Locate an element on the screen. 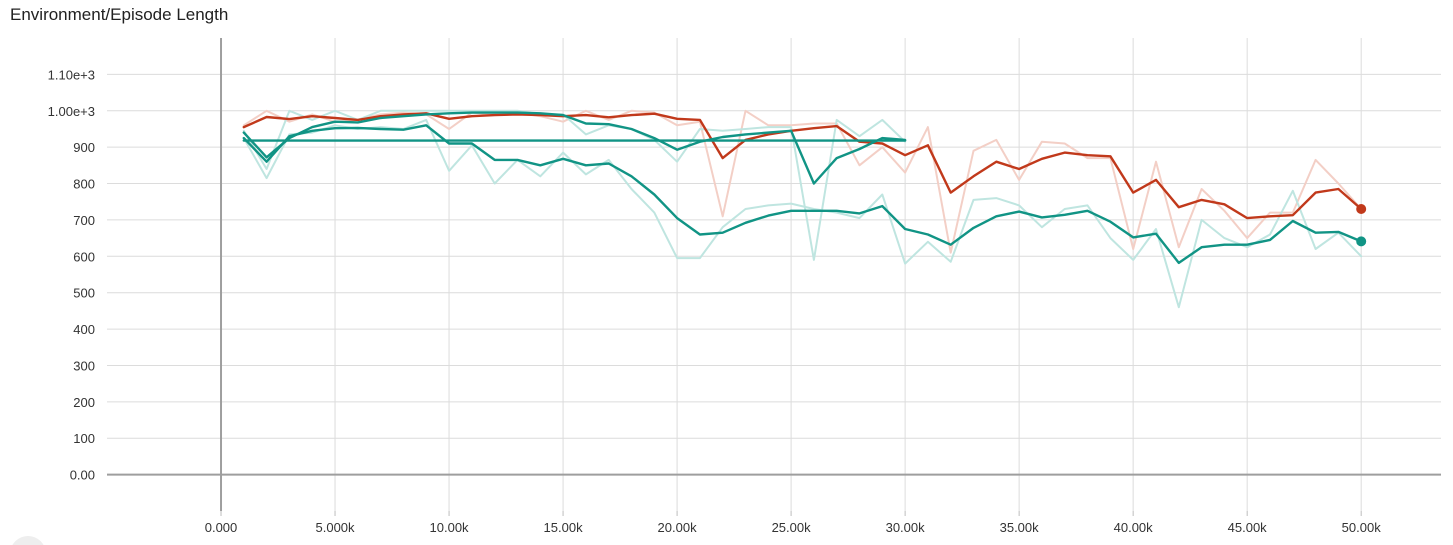 The height and width of the screenshot is (545, 1453). x-tick-label: 45.00k is located at coordinates (1248, 527).